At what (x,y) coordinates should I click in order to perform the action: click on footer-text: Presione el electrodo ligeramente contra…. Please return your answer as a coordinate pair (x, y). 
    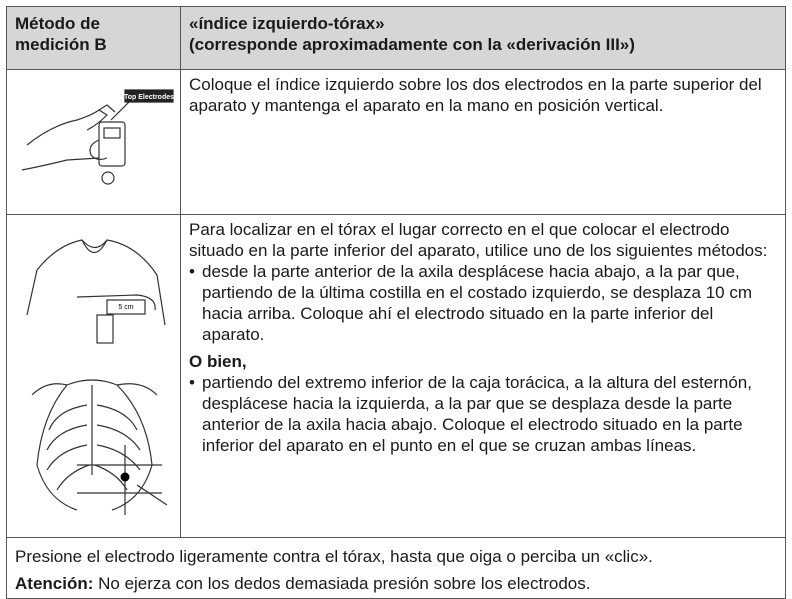
    Looking at the image, I should click on (334, 556).